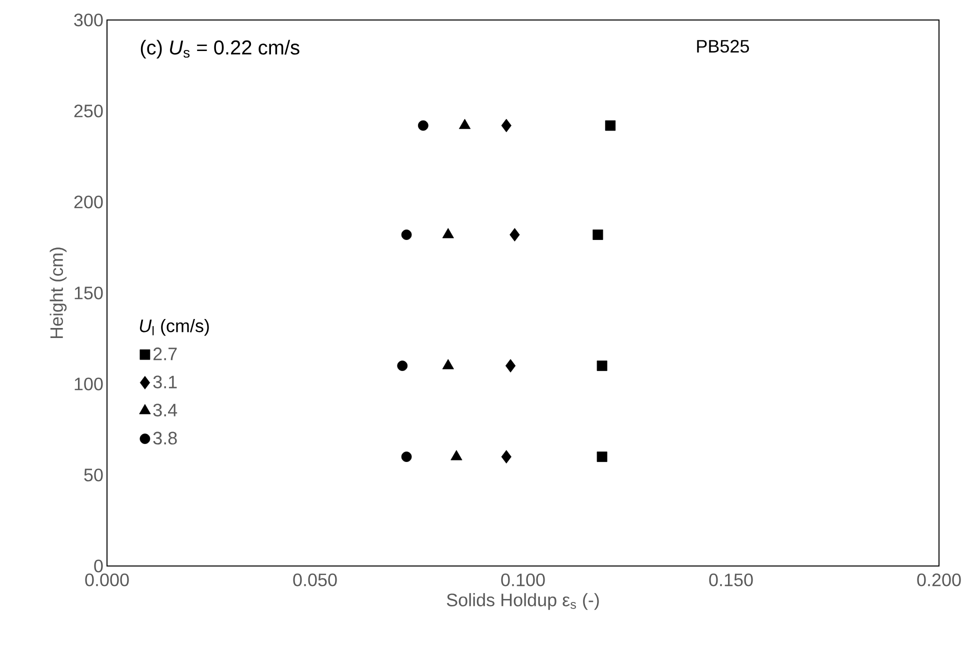 The width and height of the screenshot is (966, 652). What do you see at coordinates (523, 580) in the screenshot?
I see `x-tick-label: 0.100` at bounding box center [523, 580].